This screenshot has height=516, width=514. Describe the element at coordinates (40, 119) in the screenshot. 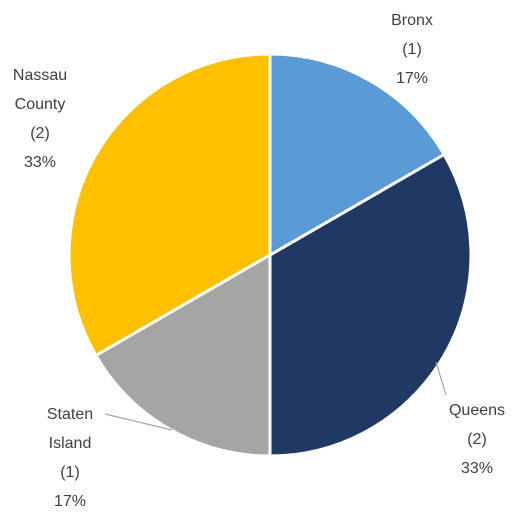

I see `data-label: Nassau County (2) 33%` at that location.